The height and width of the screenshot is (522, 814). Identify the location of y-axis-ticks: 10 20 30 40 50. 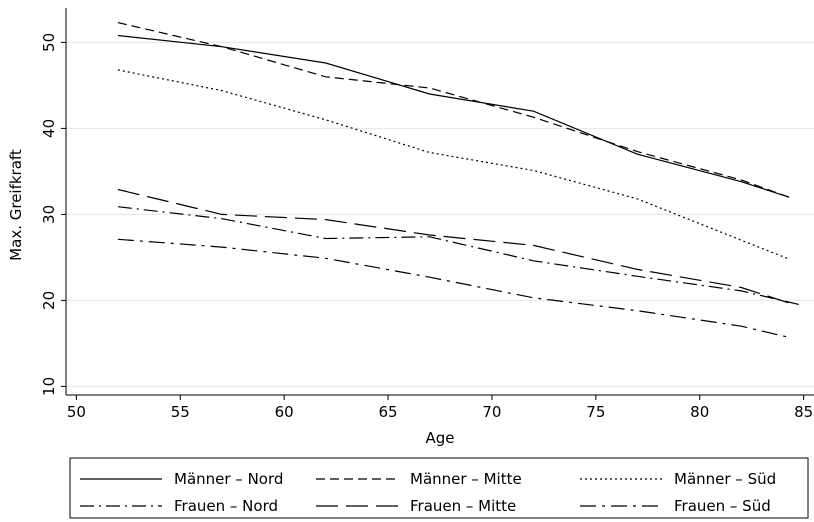
(53, 214).